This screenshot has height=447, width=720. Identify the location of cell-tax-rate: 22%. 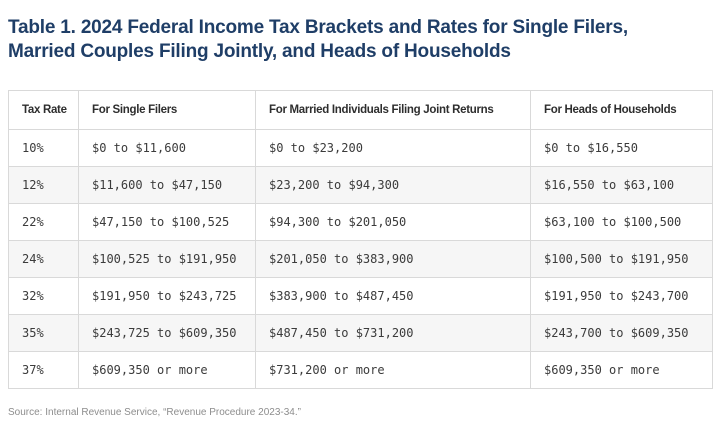
(43, 222).